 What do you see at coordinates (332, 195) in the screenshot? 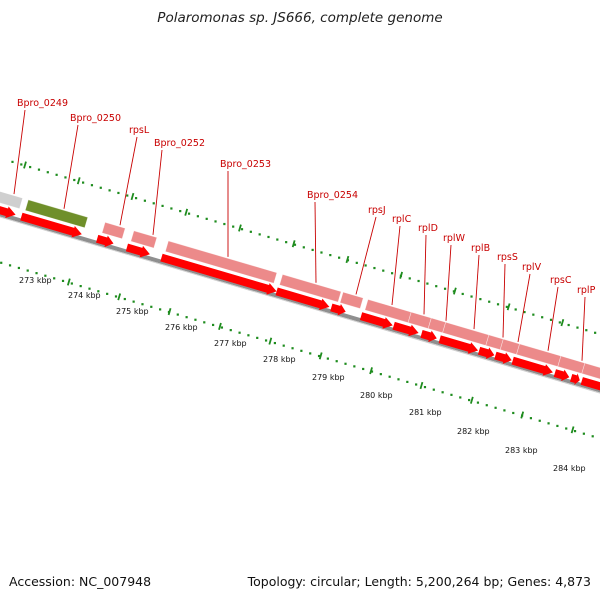
I see `gene-label: Bpro_0254` at bounding box center [332, 195].